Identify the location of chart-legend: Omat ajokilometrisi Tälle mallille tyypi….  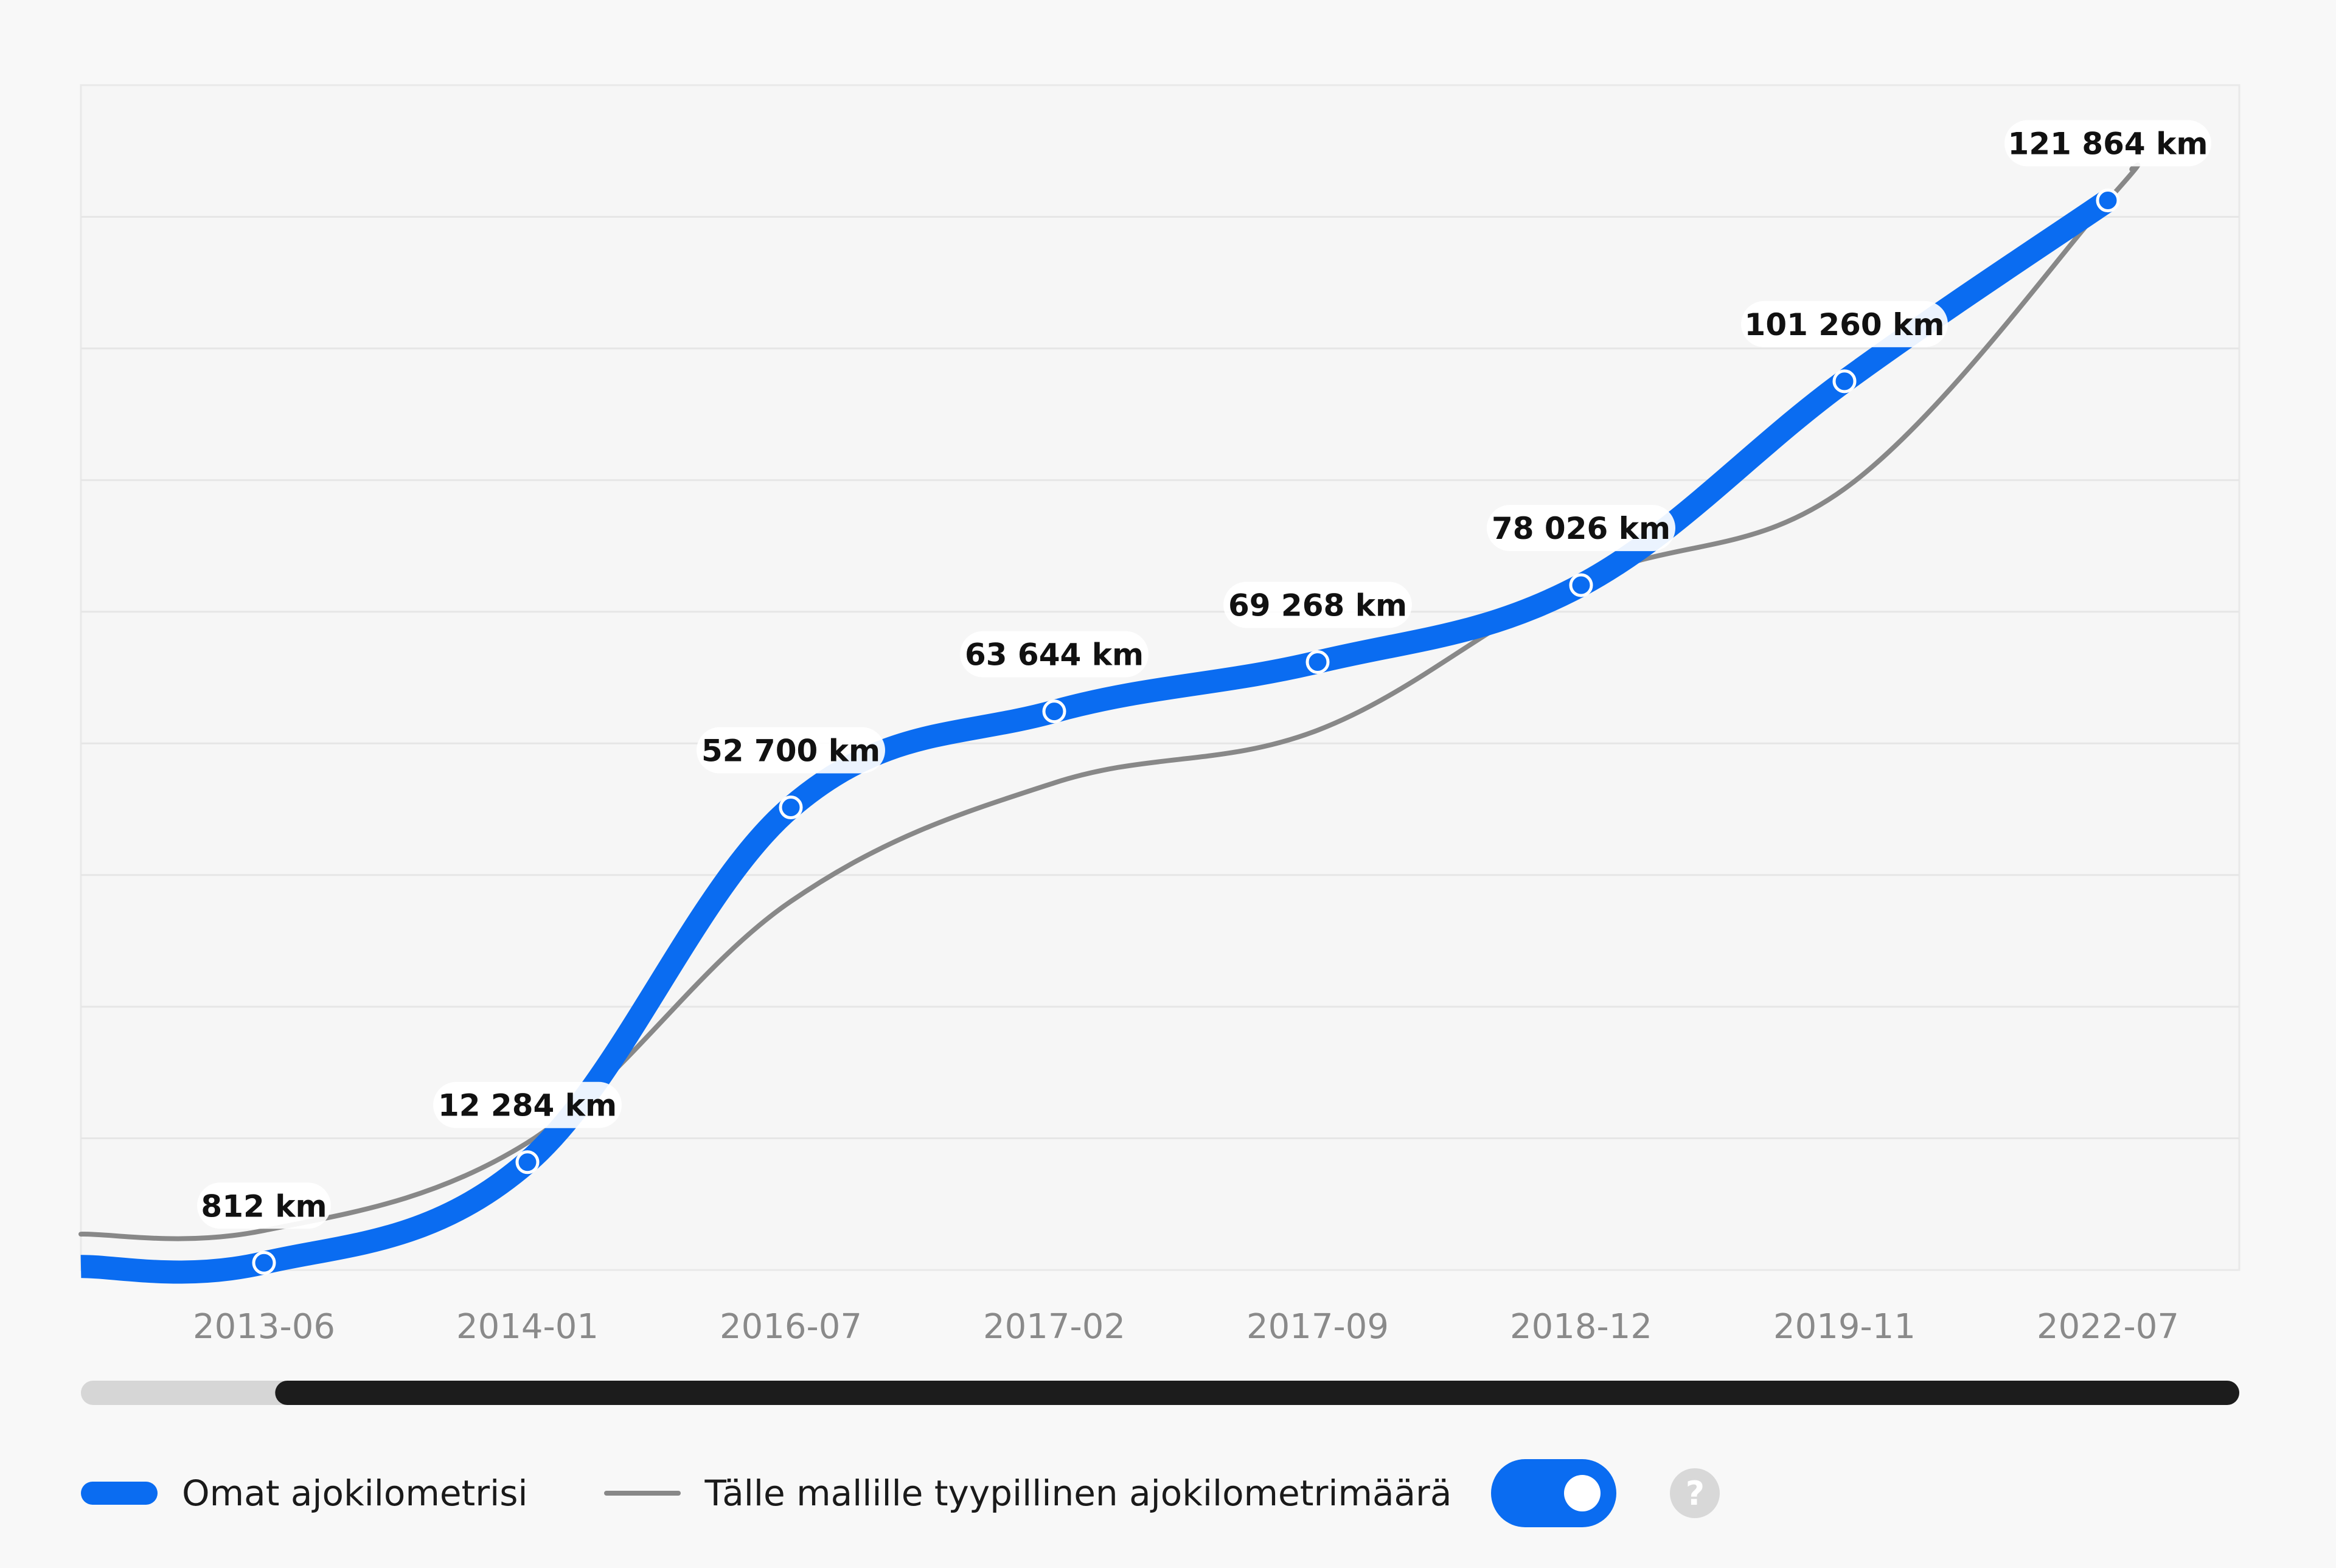
(900, 1493).